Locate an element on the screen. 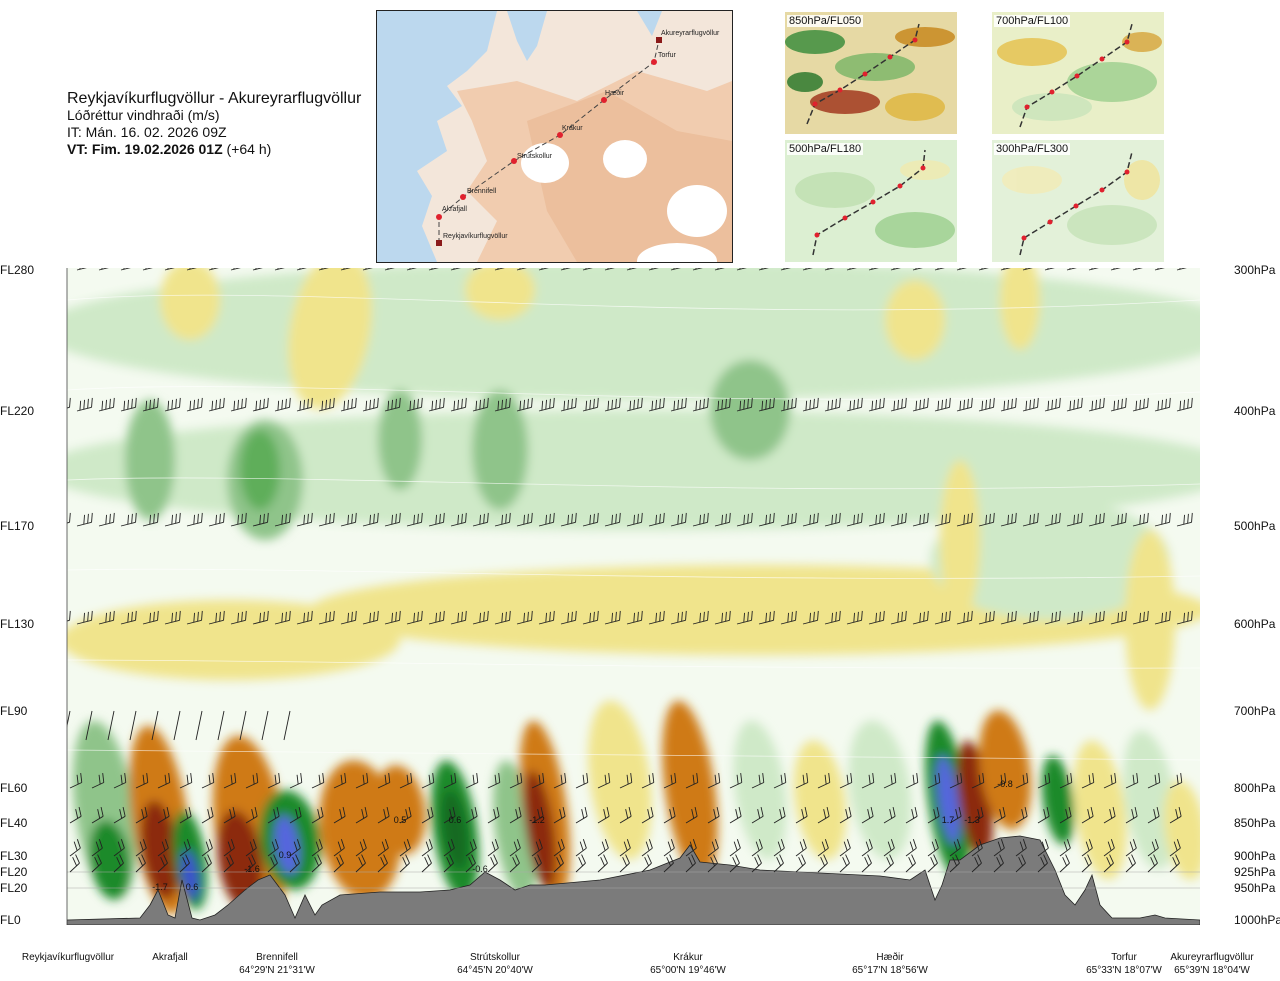  station-label: Torfur 65°33'N 18°07'W is located at coordinates (1124, 964).